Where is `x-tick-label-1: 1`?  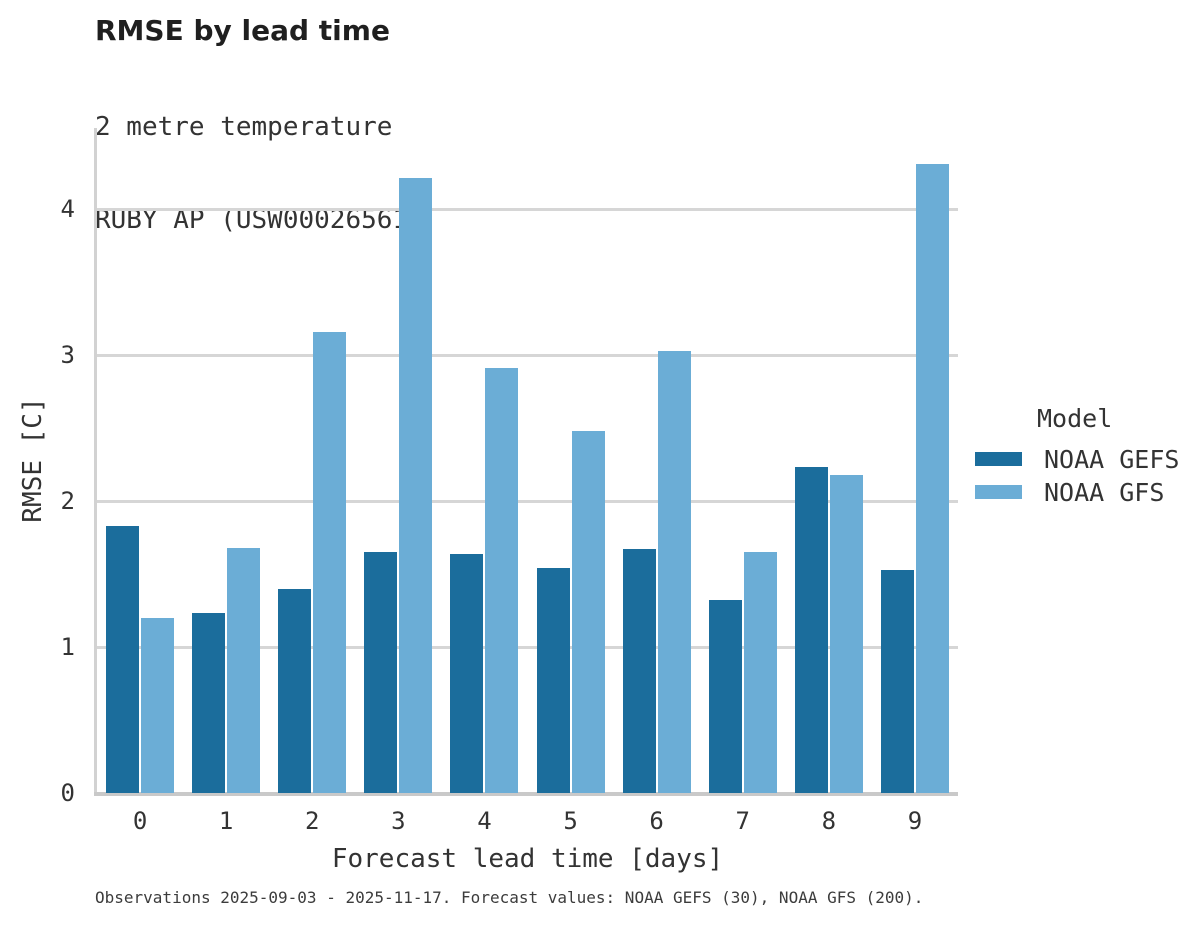 x-tick-label-1: 1 is located at coordinates (226, 821).